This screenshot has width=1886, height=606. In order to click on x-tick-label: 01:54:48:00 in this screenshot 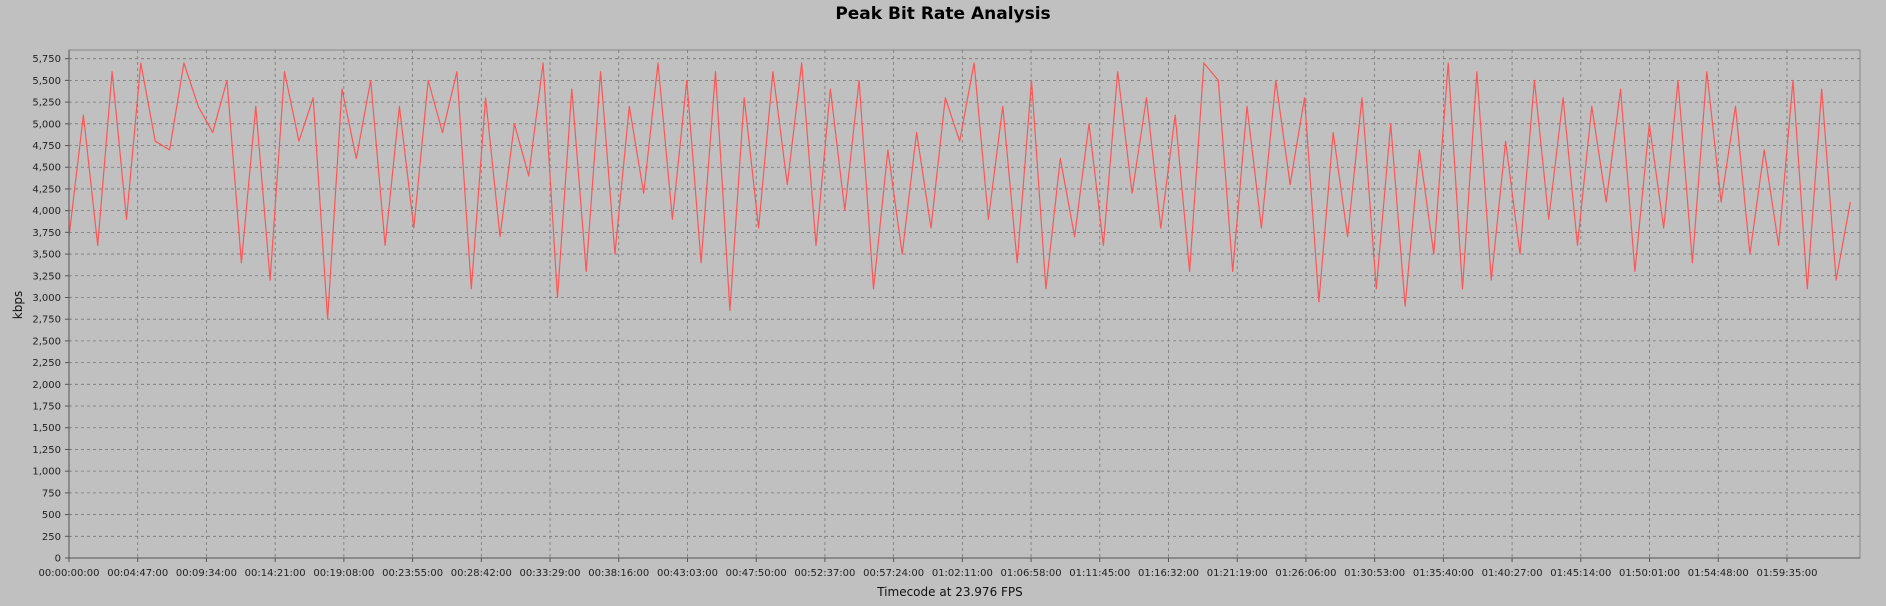, I will do `click(1718, 573)`.